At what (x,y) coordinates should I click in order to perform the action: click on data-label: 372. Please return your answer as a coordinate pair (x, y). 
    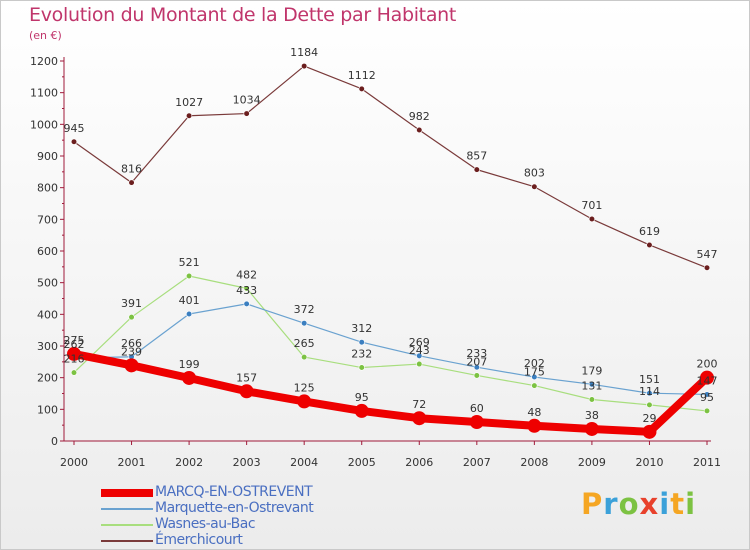
    Looking at the image, I should click on (304, 309).